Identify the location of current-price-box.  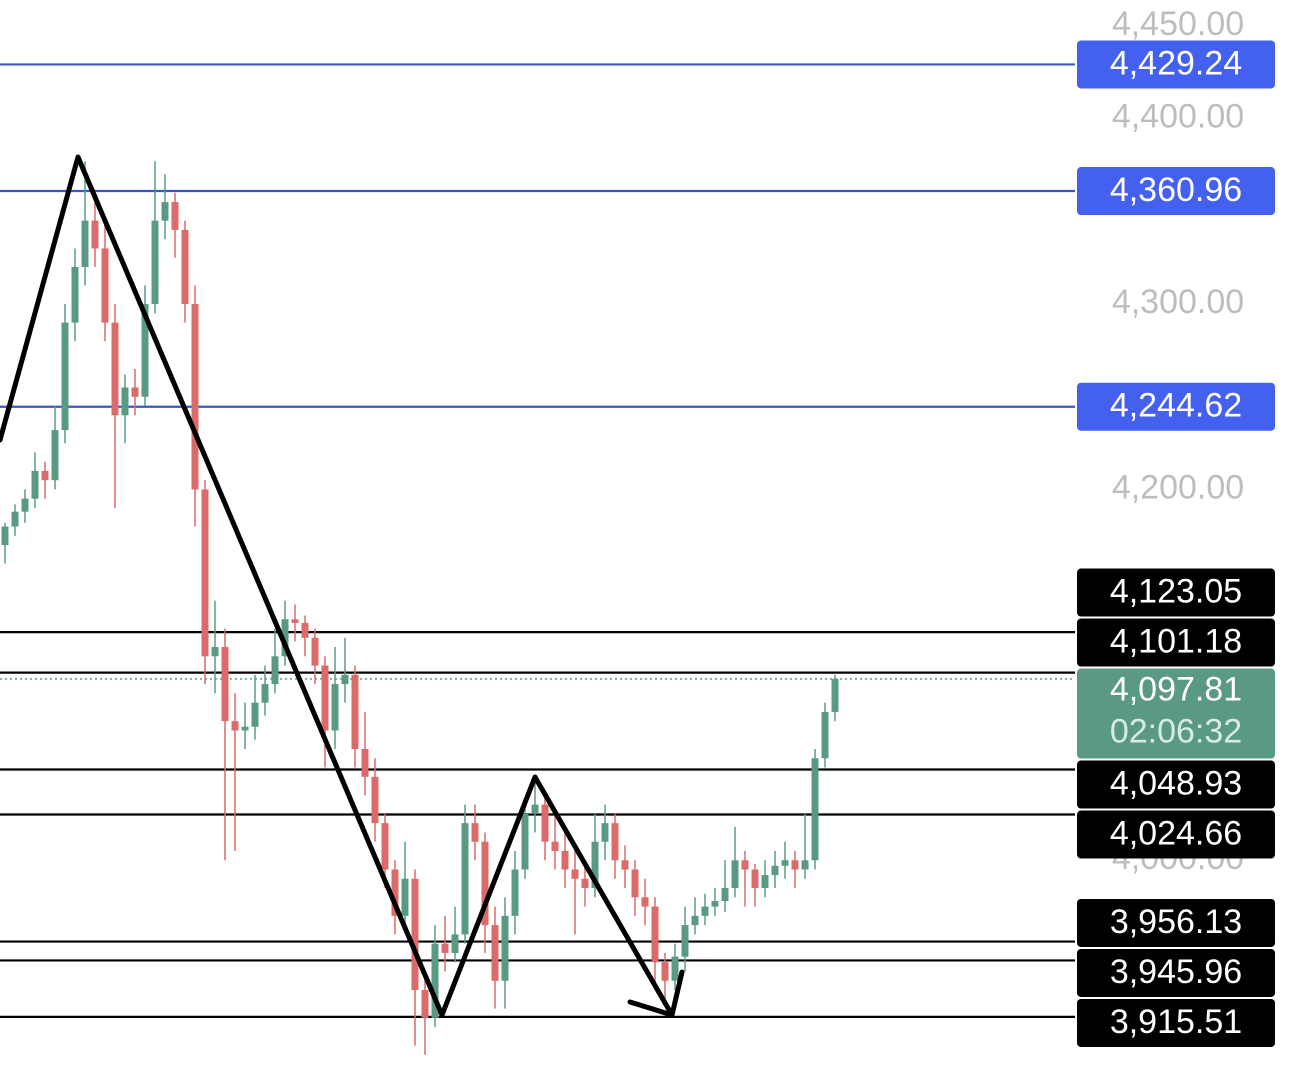
(1176, 713).